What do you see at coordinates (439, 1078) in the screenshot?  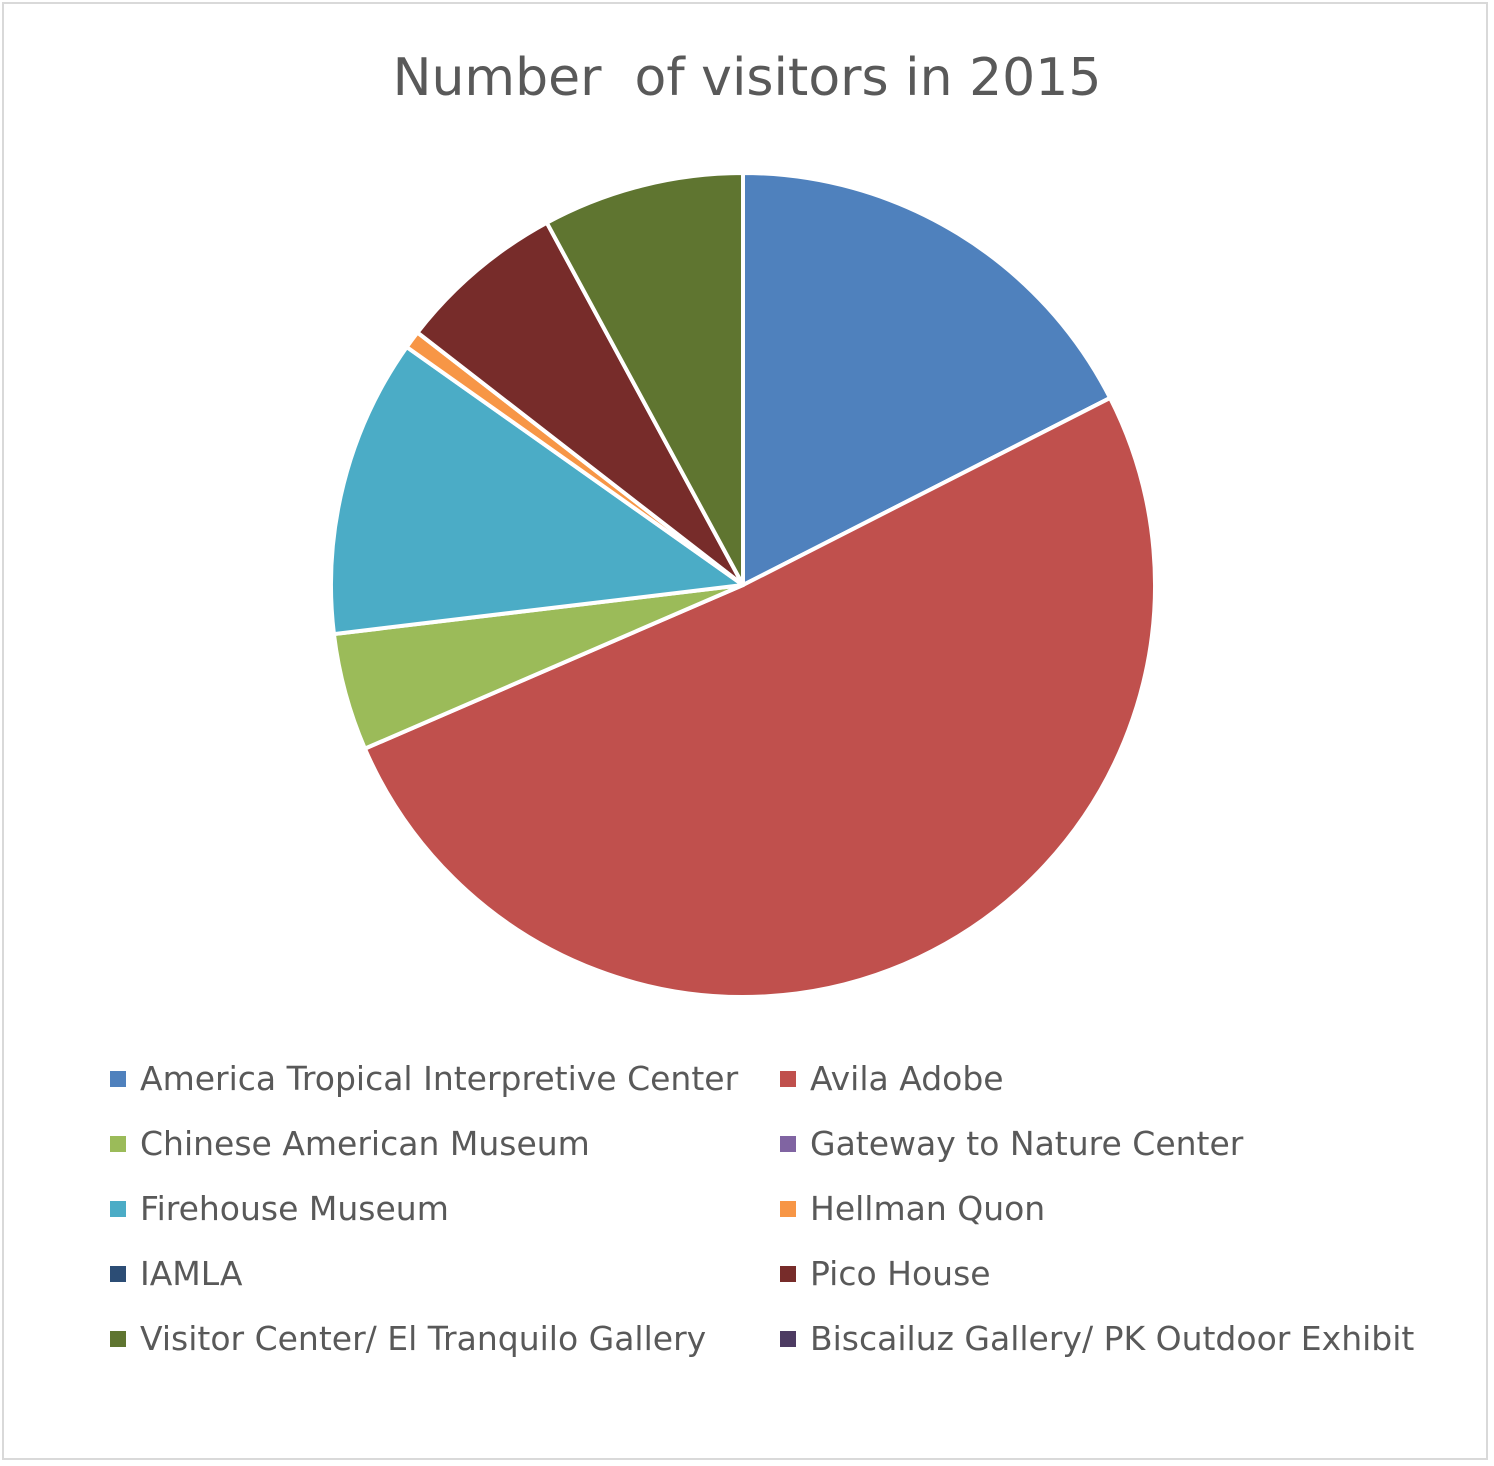 I see `legend-label-america-tropical-interpretive-center: America Tropical Interpretive Center` at bounding box center [439, 1078].